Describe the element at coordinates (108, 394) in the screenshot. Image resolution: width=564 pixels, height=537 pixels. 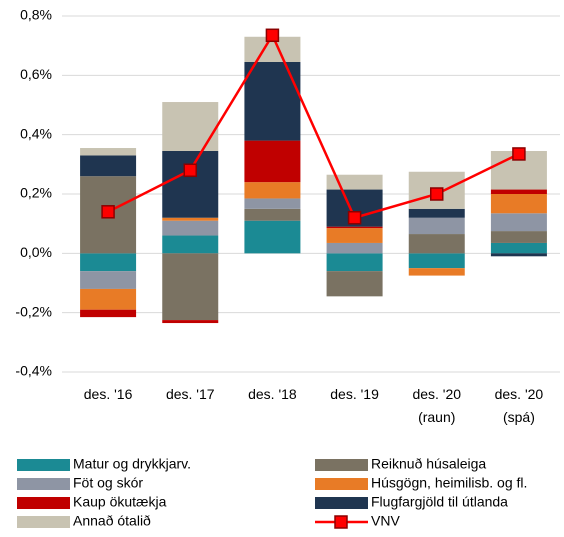
I see `x-tick-label: des. '16` at that location.